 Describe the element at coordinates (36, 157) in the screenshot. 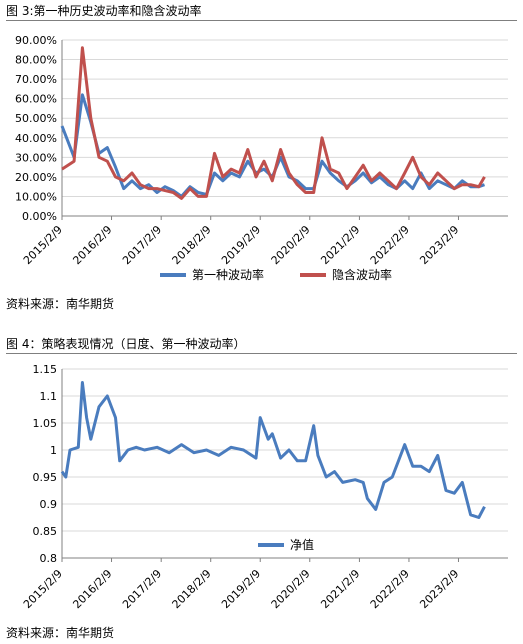

I see `y-tick-label: 30.00%` at that location.